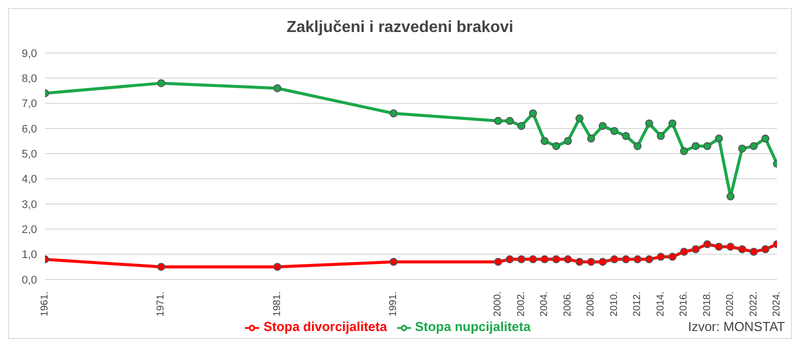  Describe the element at coordinates (754, 303) in the screenshot. I see `x-tick-label: 2022.` at that location.